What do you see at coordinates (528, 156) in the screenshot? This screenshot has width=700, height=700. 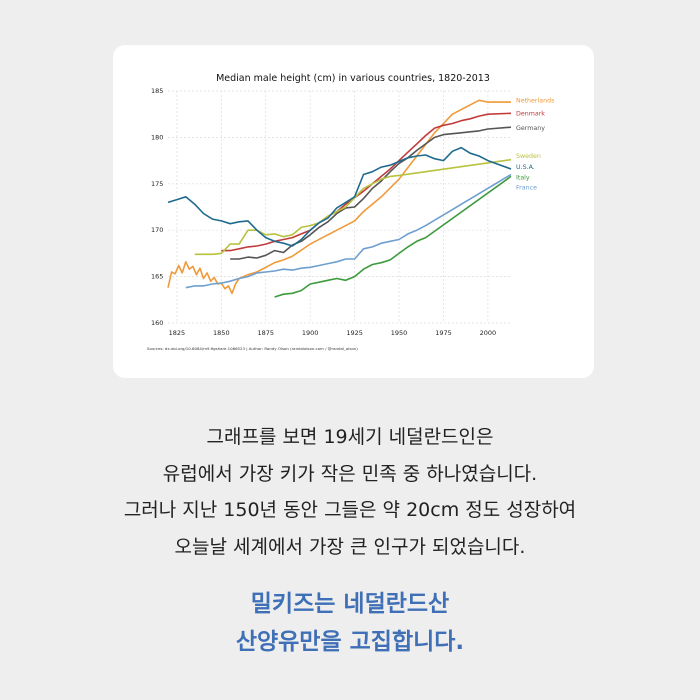 I see `legend-label: Sweden` at bounding box center [528, 156].